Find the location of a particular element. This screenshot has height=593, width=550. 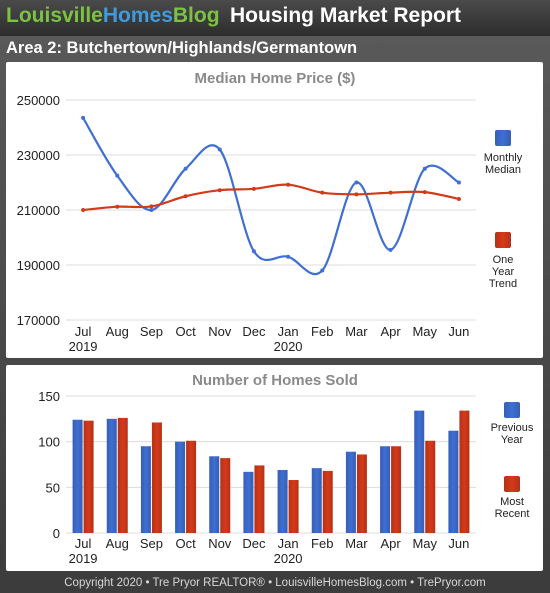

chart-title: Median Home Price ($) is located at coordinates (275, 78).